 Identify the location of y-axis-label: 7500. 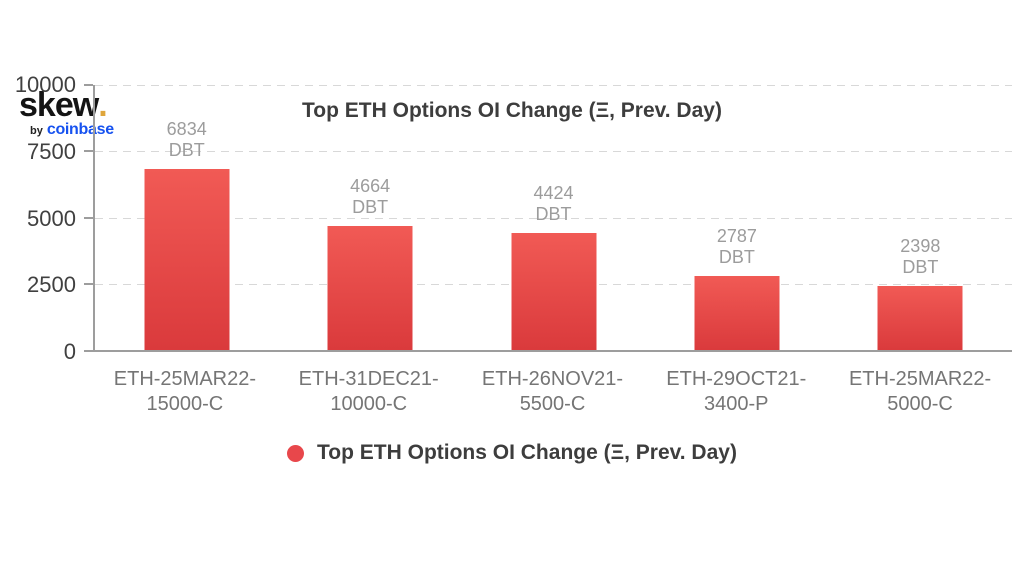
(51, 151).